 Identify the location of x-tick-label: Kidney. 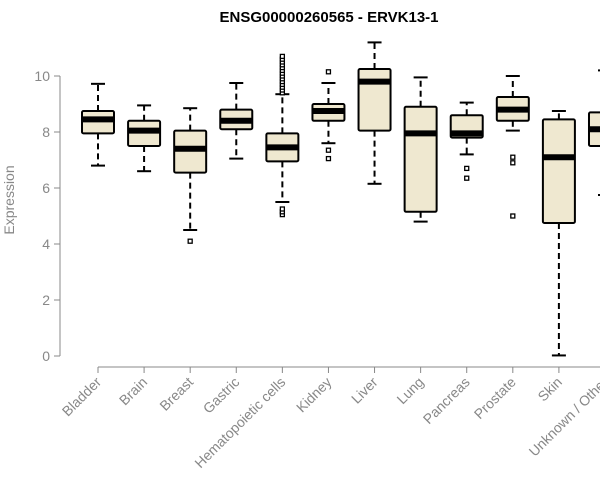
(314, 395).